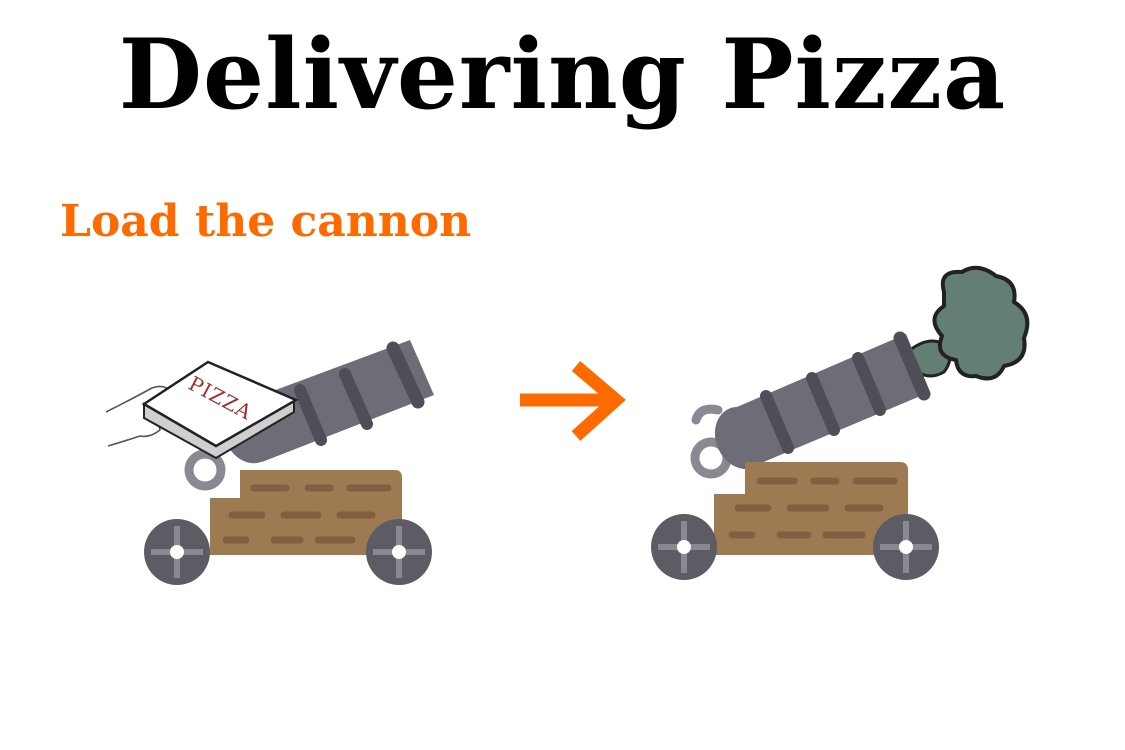  I want to click on right-cannon-barrel-icon, so click(822, 400).